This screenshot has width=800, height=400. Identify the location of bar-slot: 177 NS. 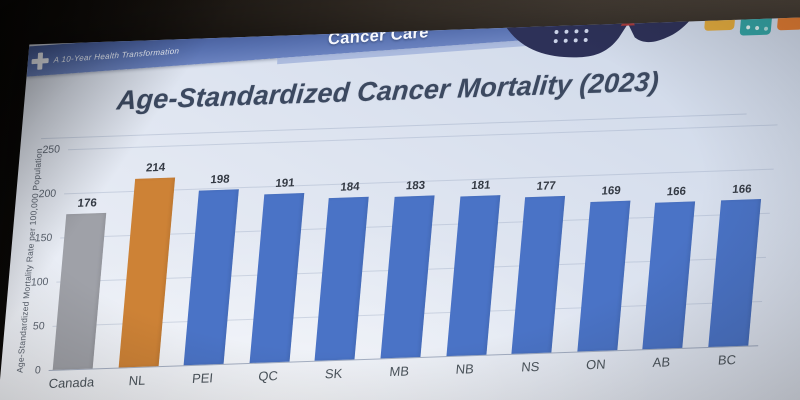
(541, 253).